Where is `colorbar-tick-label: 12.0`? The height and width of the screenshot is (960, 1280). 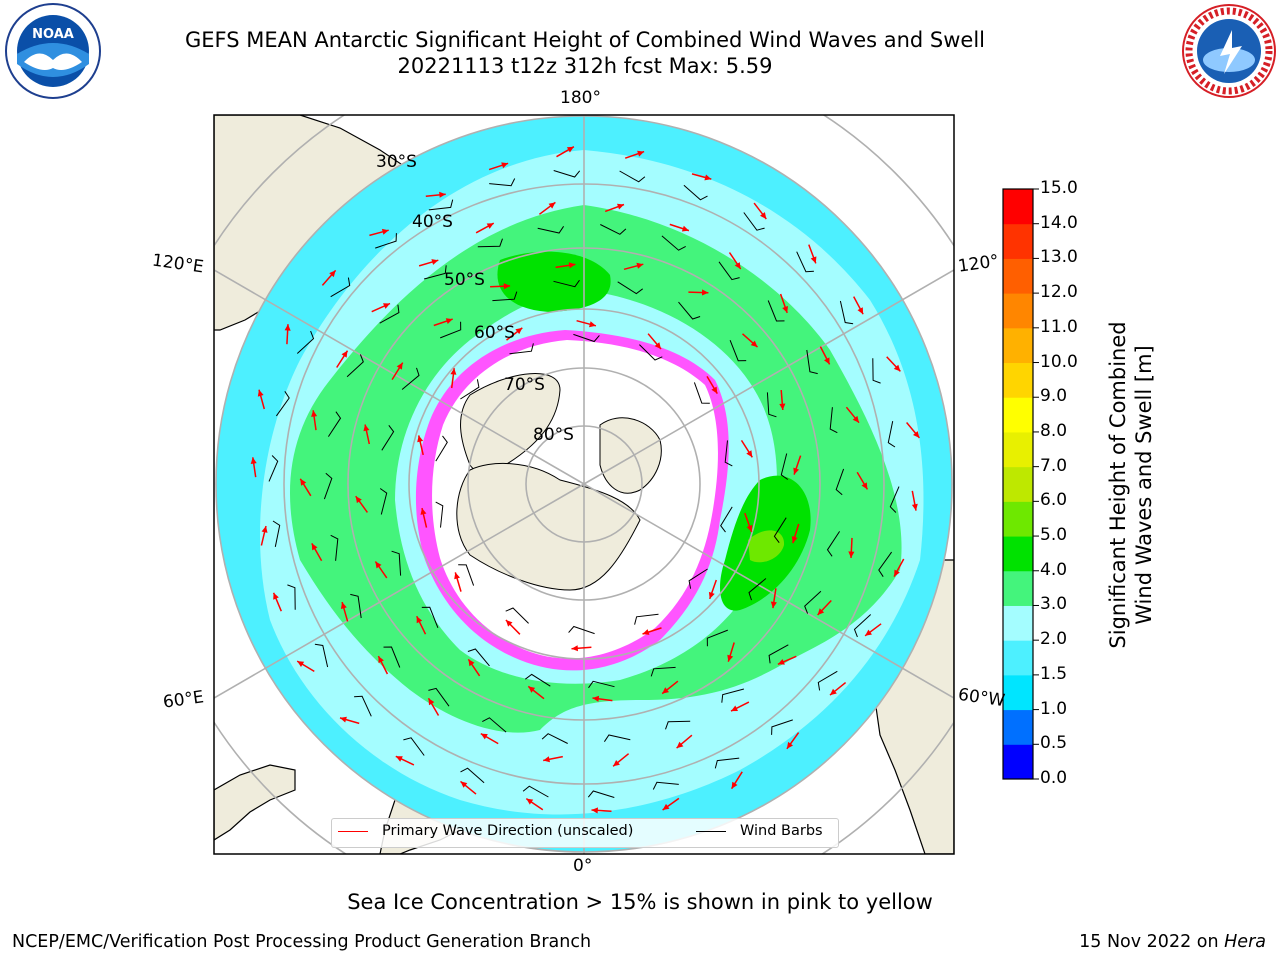 colorbar-tick-label: 12.0 is located at coordinates (1059, 292).